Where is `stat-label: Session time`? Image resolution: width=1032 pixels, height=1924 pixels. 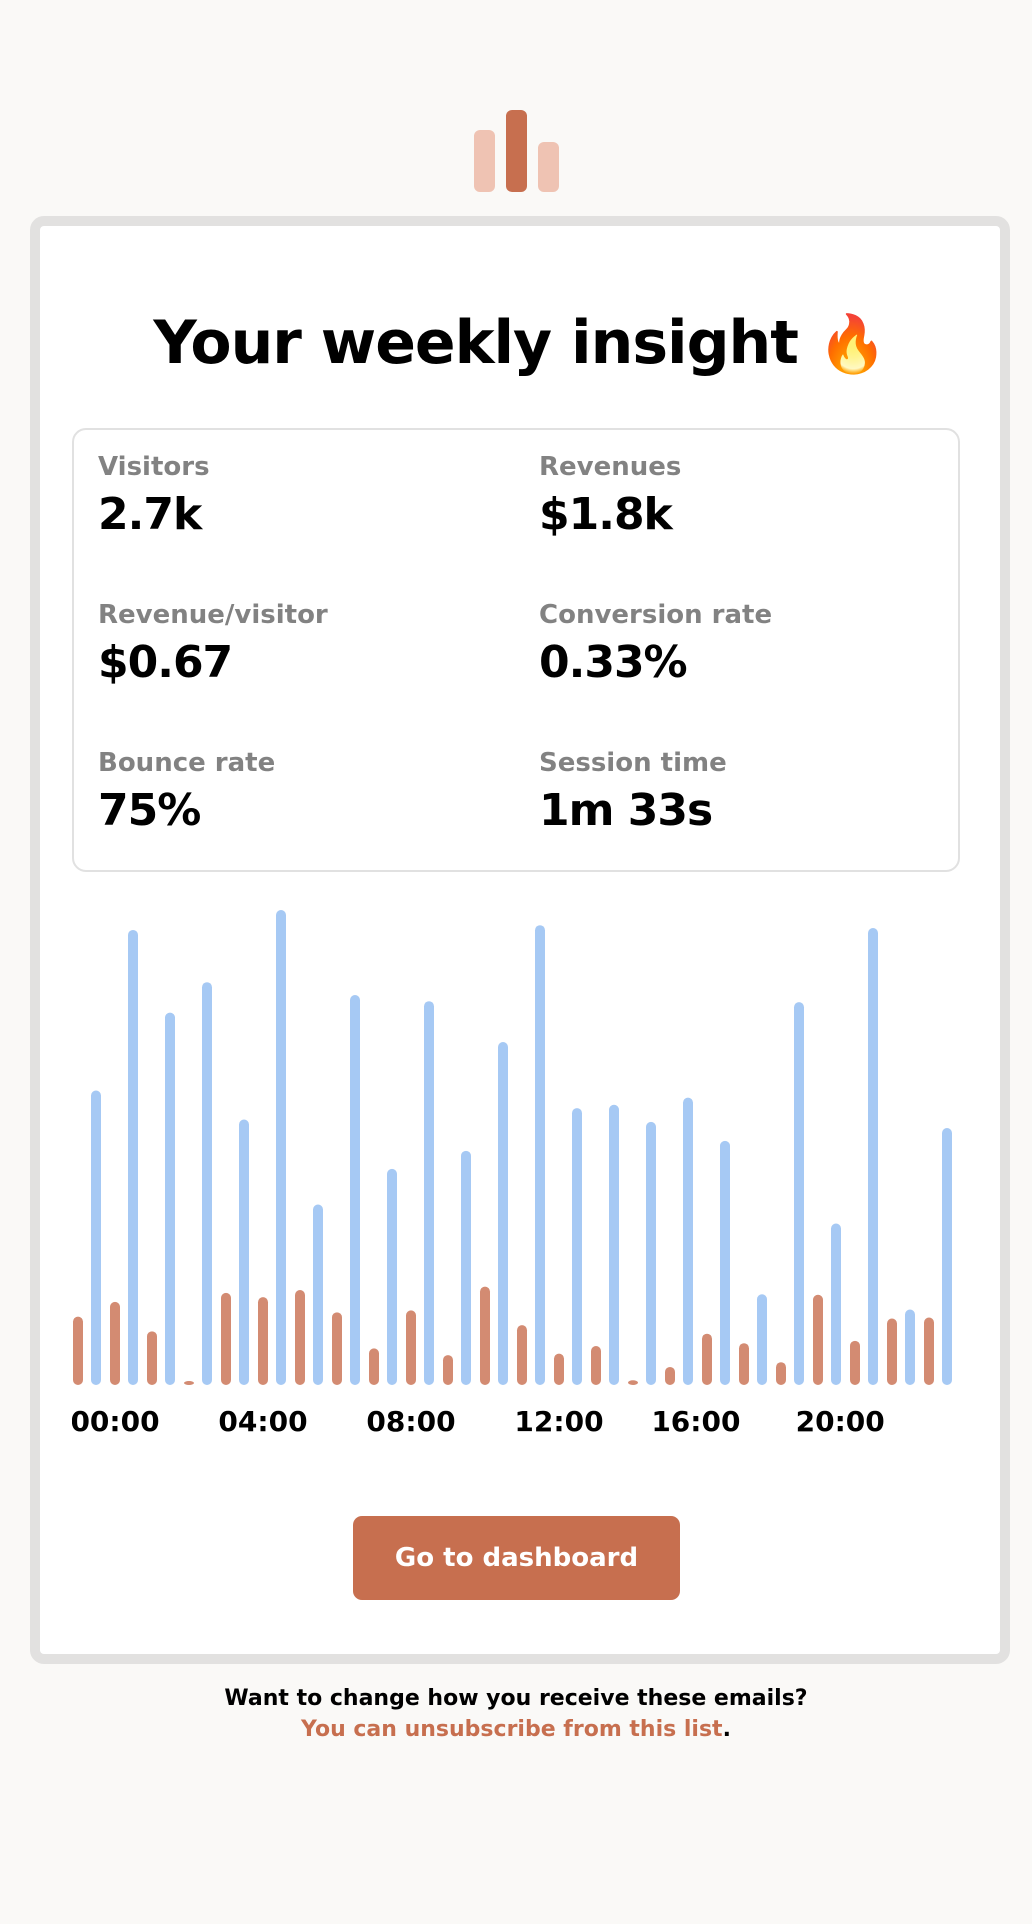
stat-label: Session time is located at coordinates (633, 763).